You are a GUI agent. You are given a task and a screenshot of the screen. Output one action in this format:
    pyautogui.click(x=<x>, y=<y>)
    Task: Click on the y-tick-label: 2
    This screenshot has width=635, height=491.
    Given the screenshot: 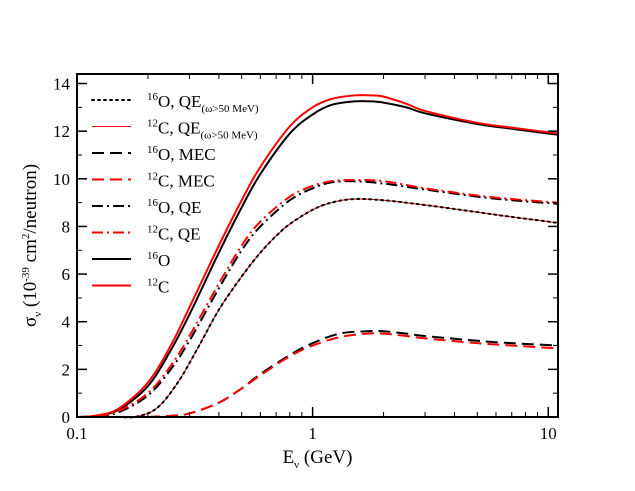 What is the action you would take?
    pyautogui.click(x=66, y=369)
    